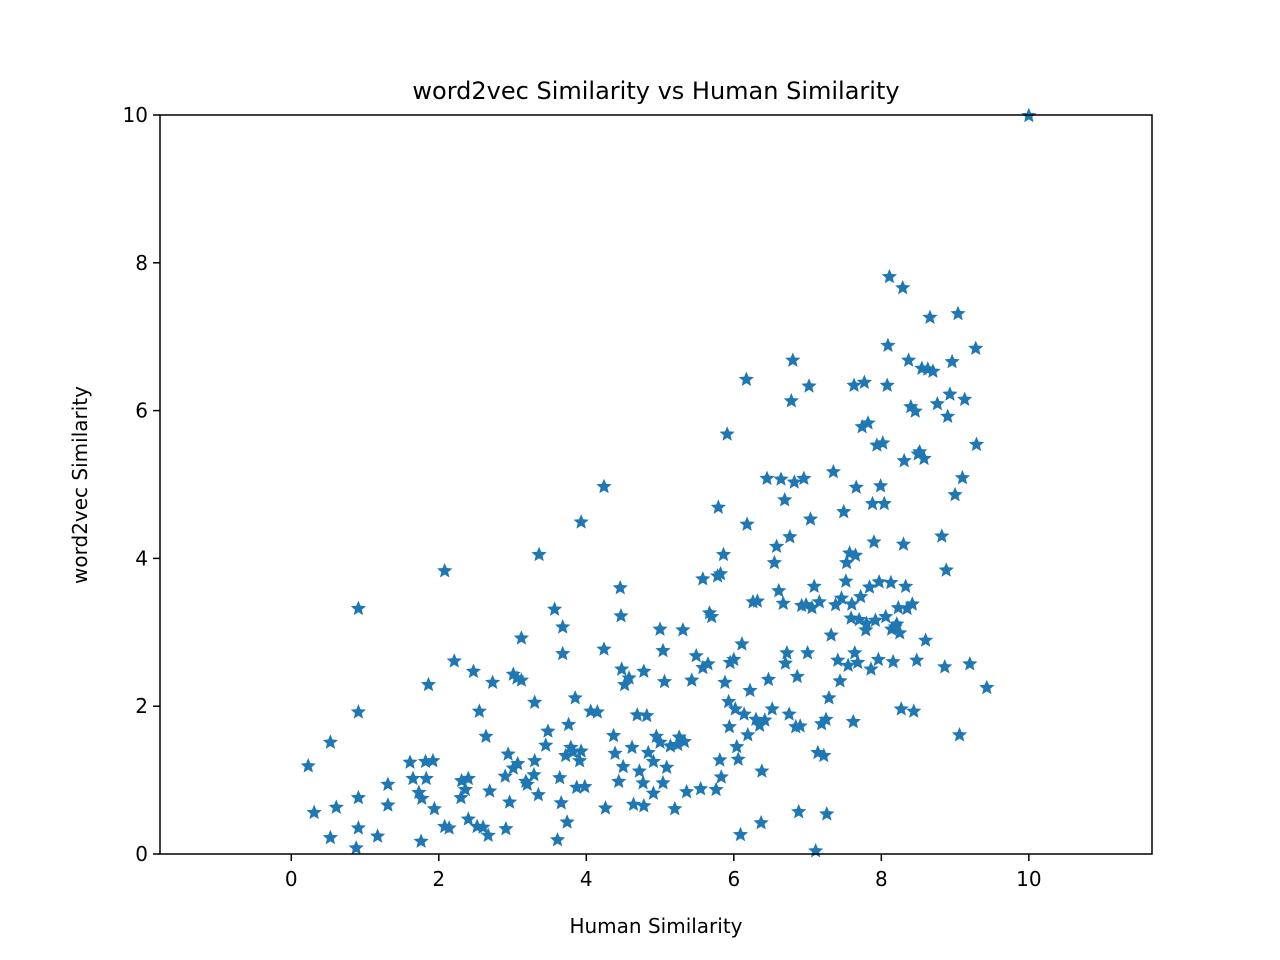  Describe the element at coordinates (1028, 879) in the screenshot. I see `x-tick-label: 10` at that location.